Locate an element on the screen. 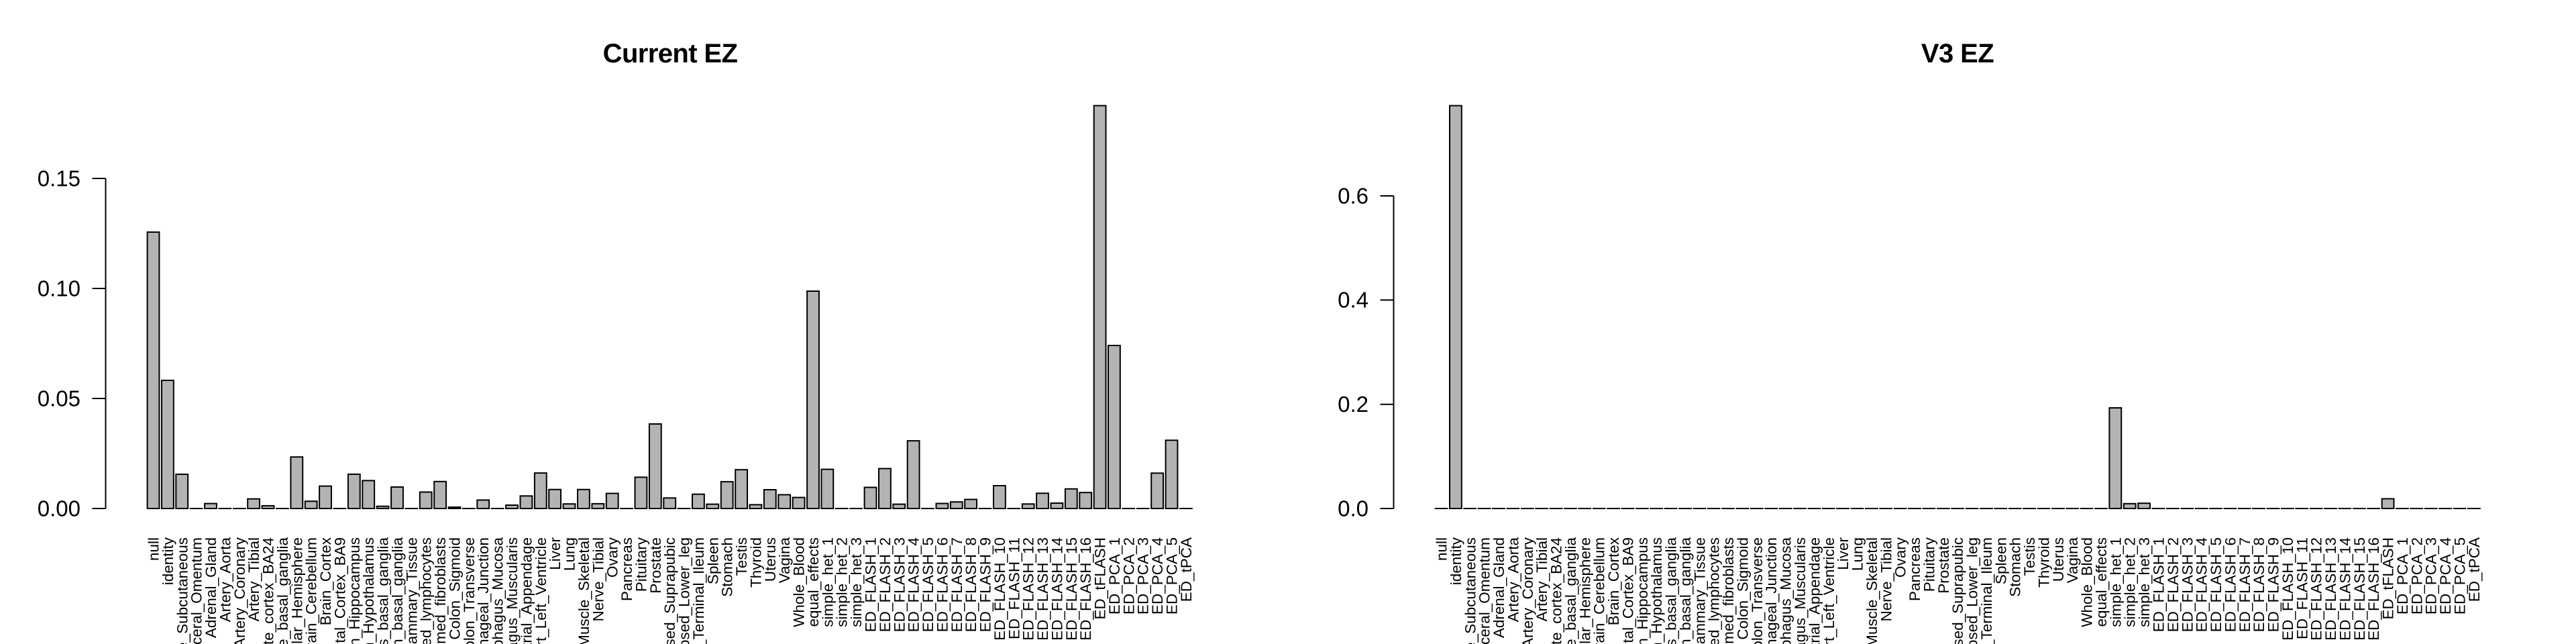  svg-text: ED_FLASH_1 is located at coordinates (2159, 584).